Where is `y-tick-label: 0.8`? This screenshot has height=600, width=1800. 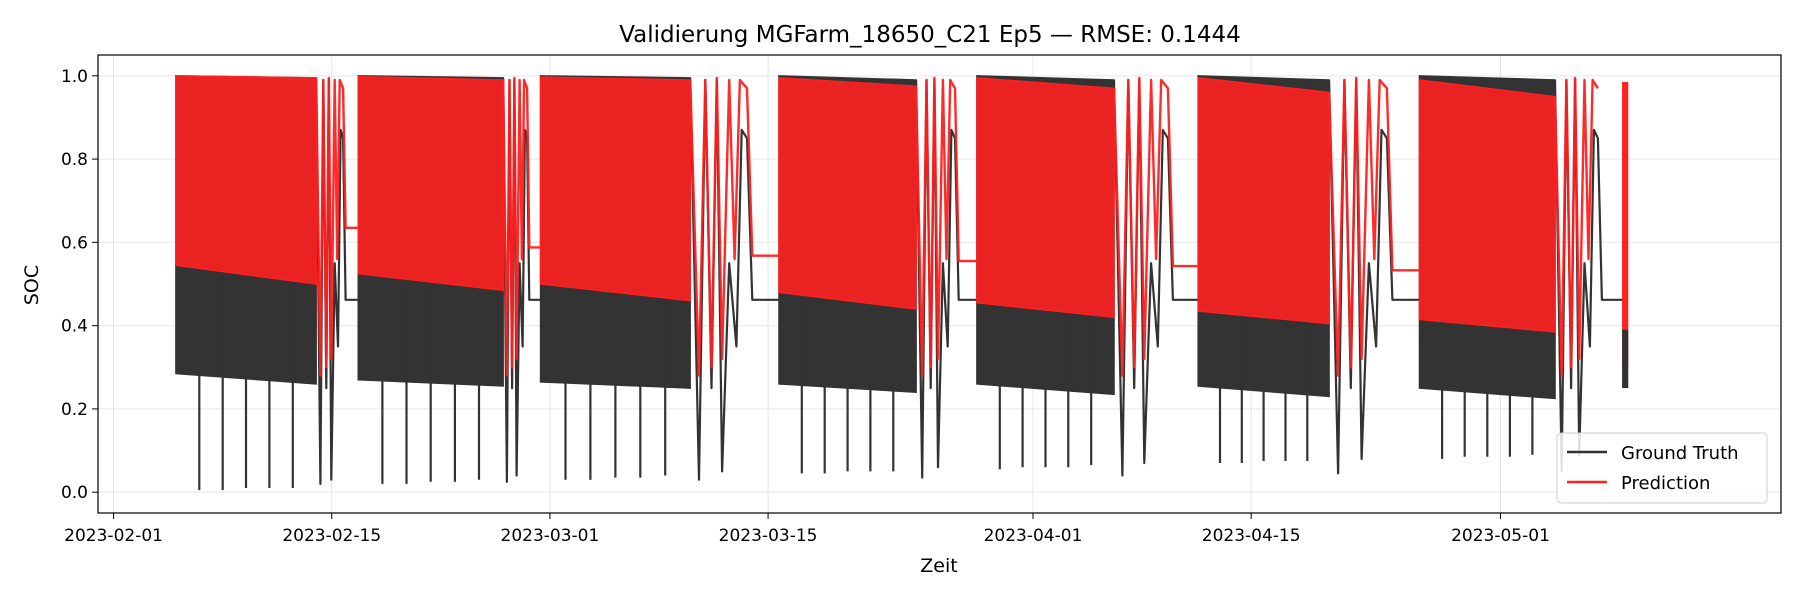
y-tick-label: 0.8 is located at coordinates (74, 160).